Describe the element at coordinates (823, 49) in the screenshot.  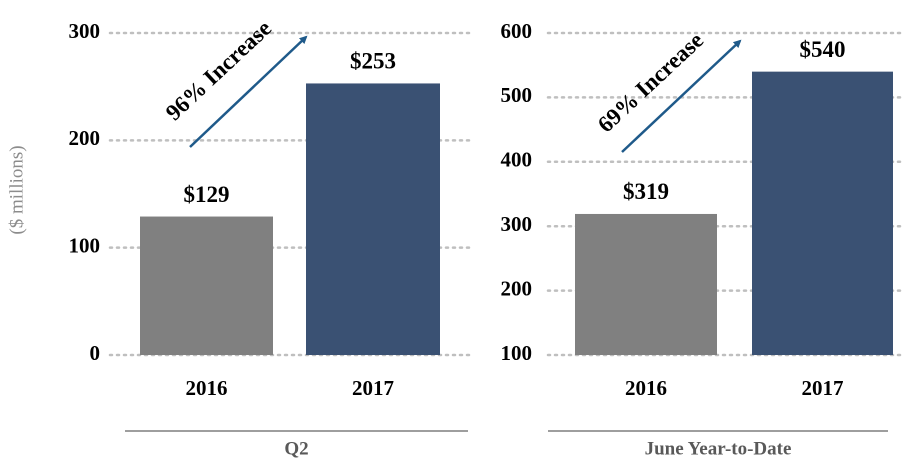
I see `value-label: $540` at that location.